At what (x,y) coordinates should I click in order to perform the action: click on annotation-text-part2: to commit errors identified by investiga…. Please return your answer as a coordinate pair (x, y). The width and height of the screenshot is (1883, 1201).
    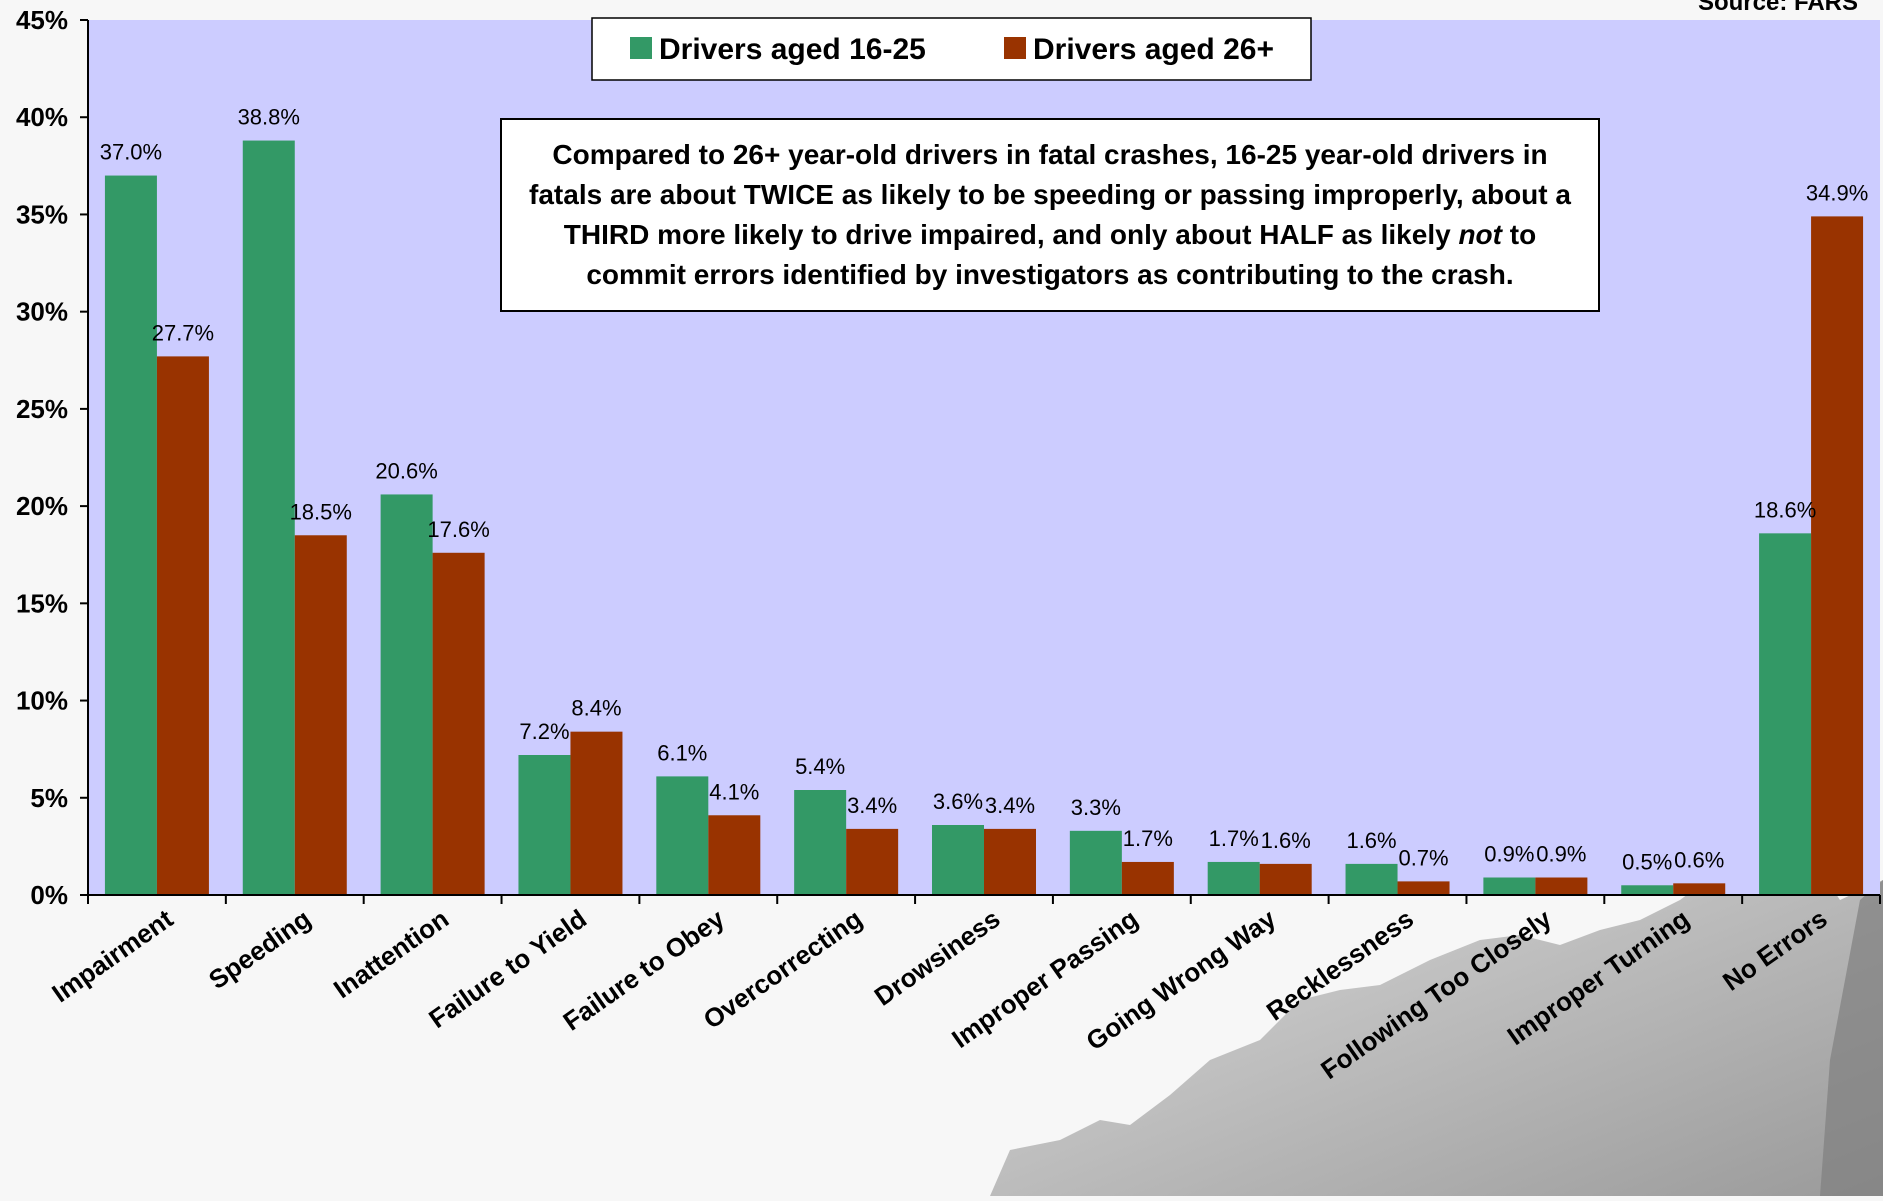
    Looking at the image, I should click on (1061, 254).